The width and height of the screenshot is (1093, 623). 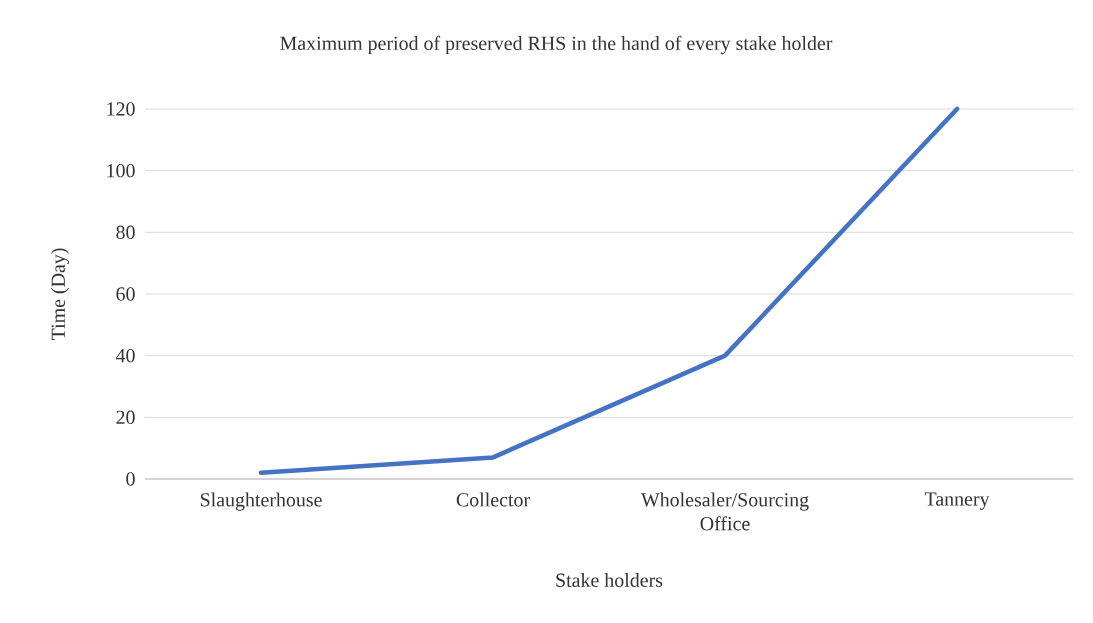 I want to click on y-tick-label: 40, so click(x=125, y=355).